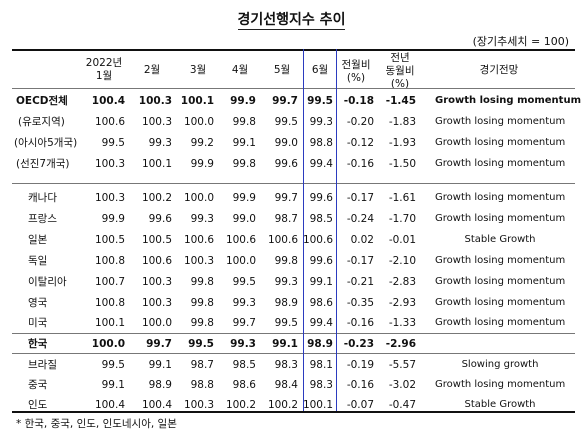 This screenshot has width=583, height=436. Describe the element at coordinates (360, 219) in the screenshot. I see `mom-change: -0.24` at that location.